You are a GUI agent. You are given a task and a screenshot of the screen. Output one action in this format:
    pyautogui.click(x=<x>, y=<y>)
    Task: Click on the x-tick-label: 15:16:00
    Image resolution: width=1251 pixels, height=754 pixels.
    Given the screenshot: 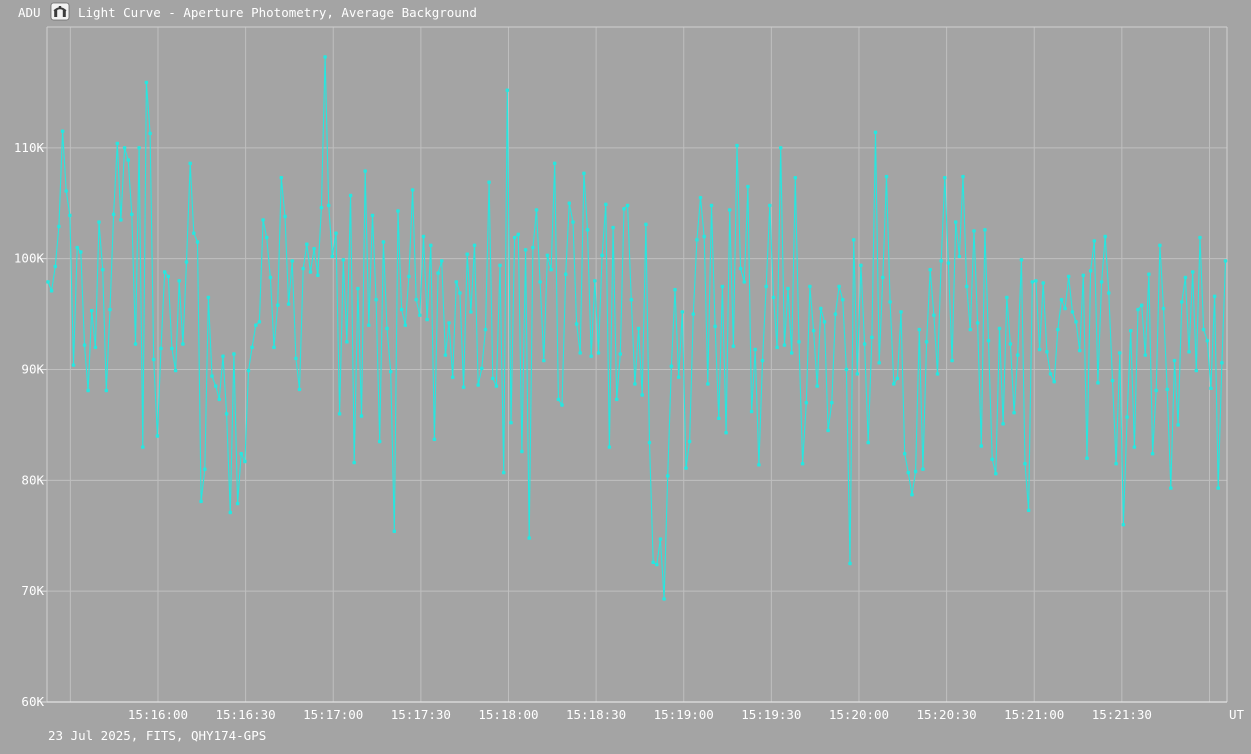 What is the action you would take?
    pyautogui.click(x=158, y=714)
    